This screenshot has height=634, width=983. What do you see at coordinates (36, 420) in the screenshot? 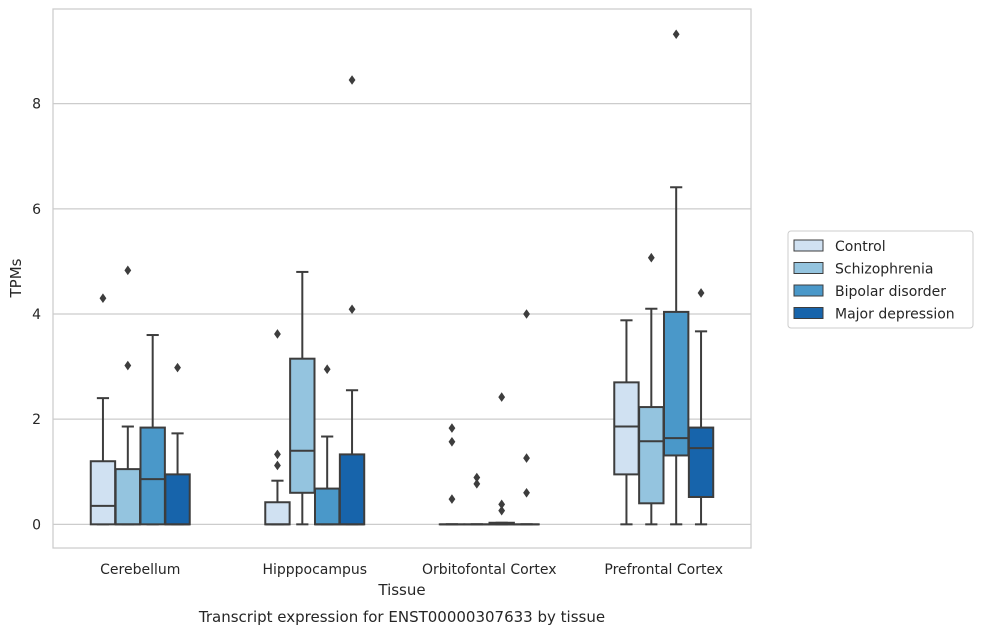
I see `y-tick-label-1: 2` at bounding box center [36, 420].